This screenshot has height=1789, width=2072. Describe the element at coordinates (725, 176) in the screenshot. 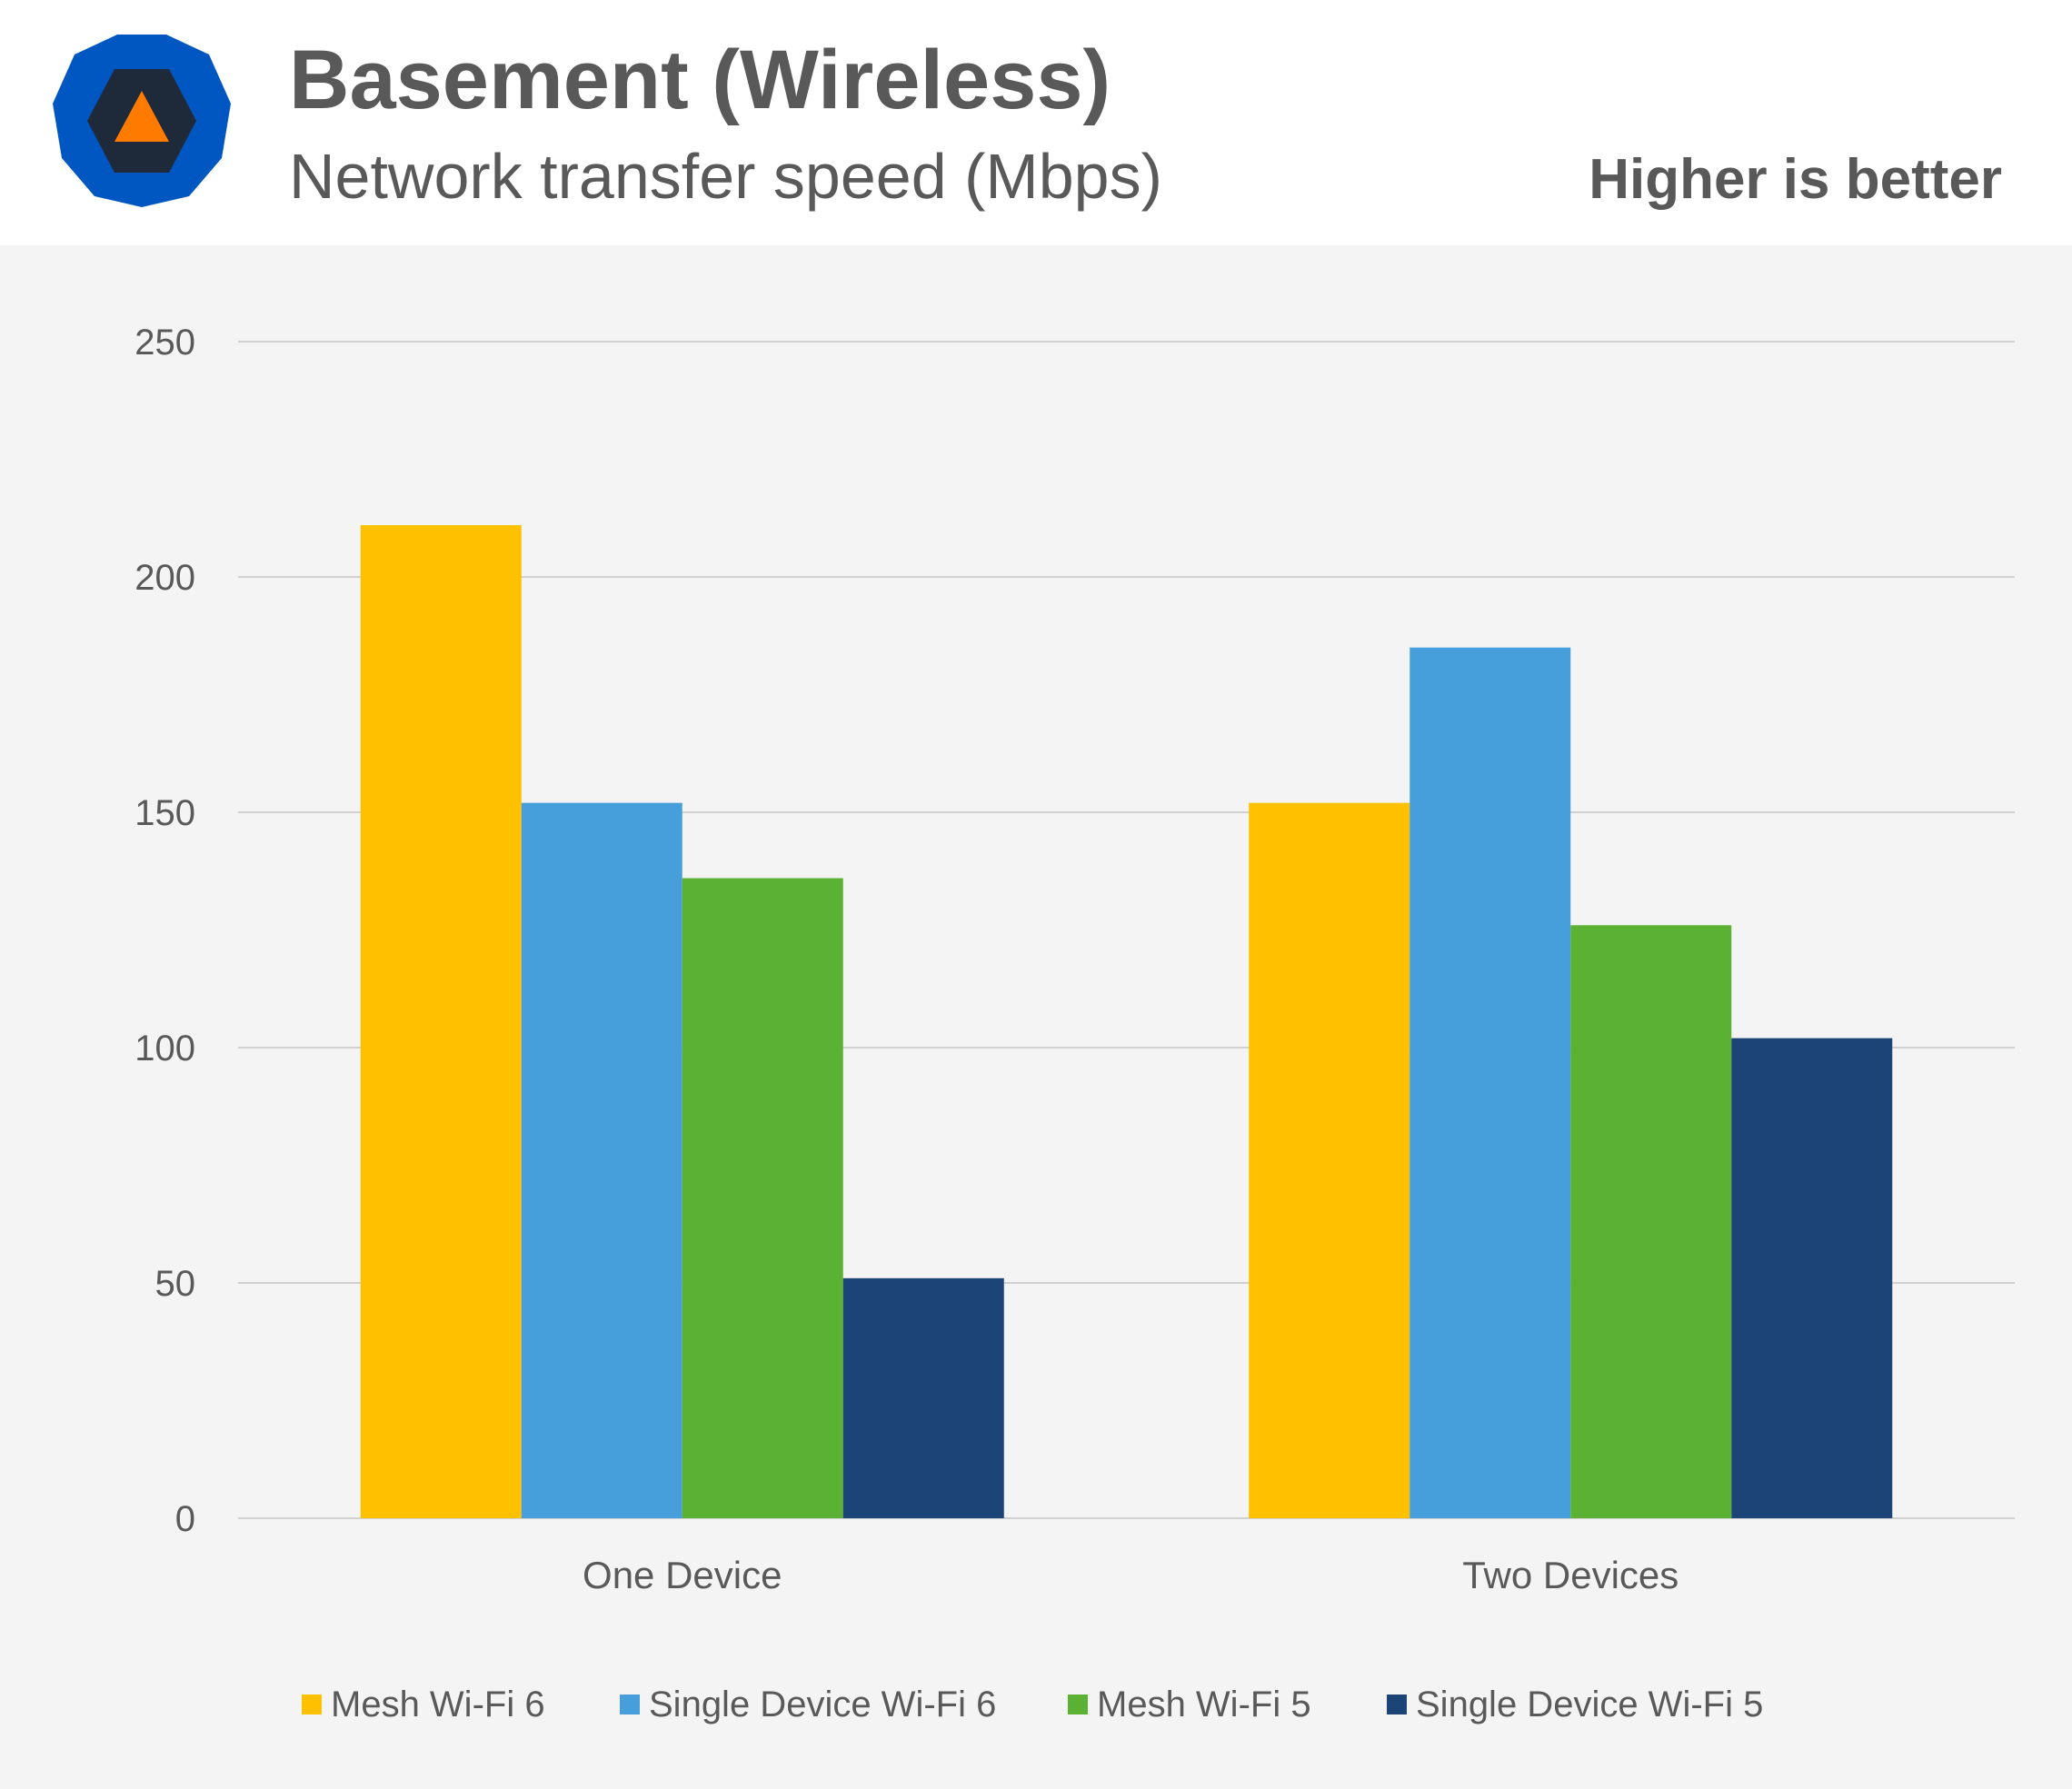

I see `chart-subtitle: Network transfer speed (Mbps)` at that location.